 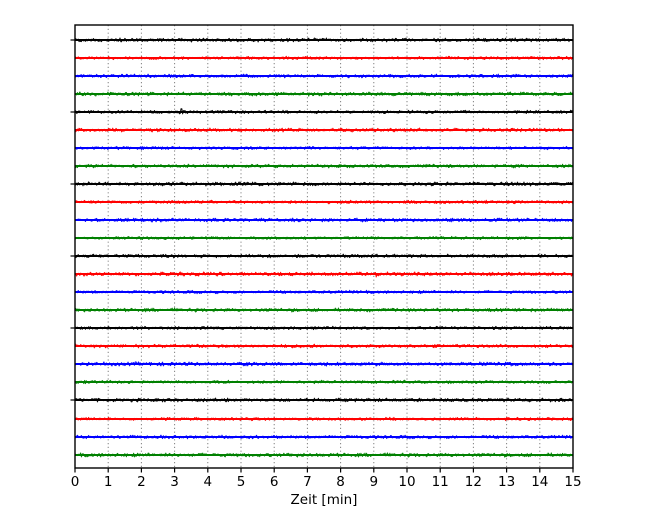 I want to click on x-tick-label: 13, so click(x=507, y=482).